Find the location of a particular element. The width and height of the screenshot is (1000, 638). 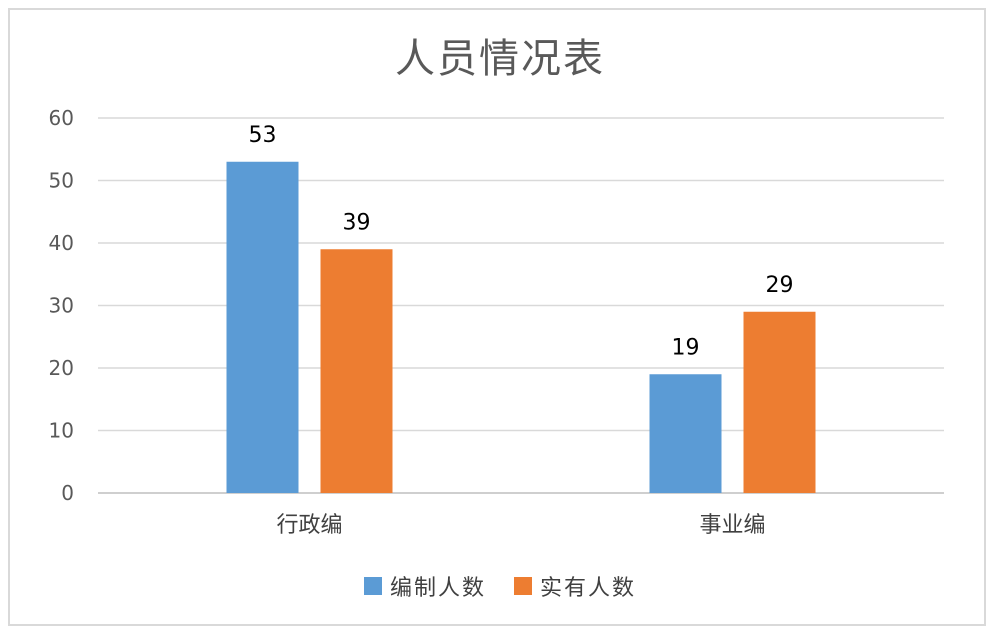

chart-title: 人员情况表 is located at coordinates (500, 59).